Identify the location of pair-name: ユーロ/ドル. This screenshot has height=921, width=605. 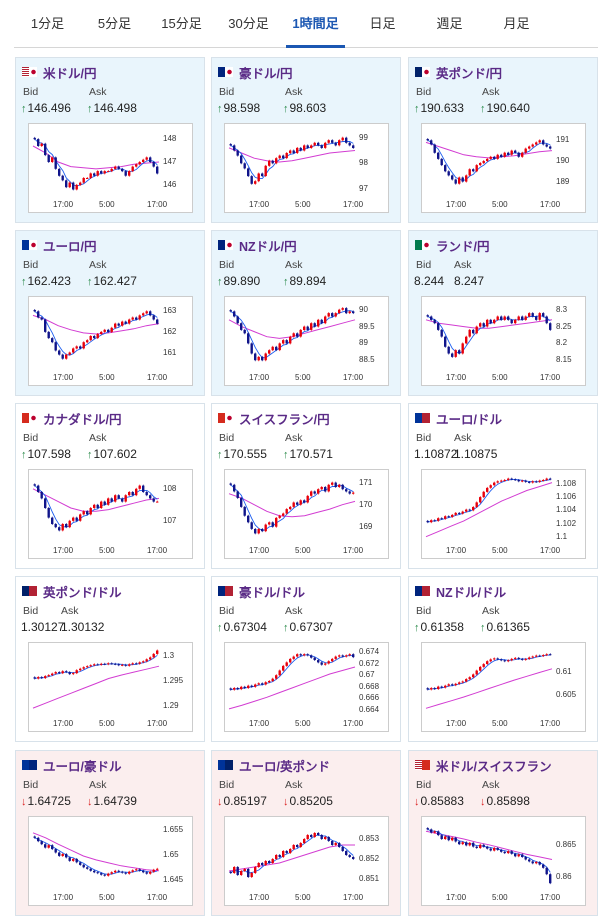
(469, 419).